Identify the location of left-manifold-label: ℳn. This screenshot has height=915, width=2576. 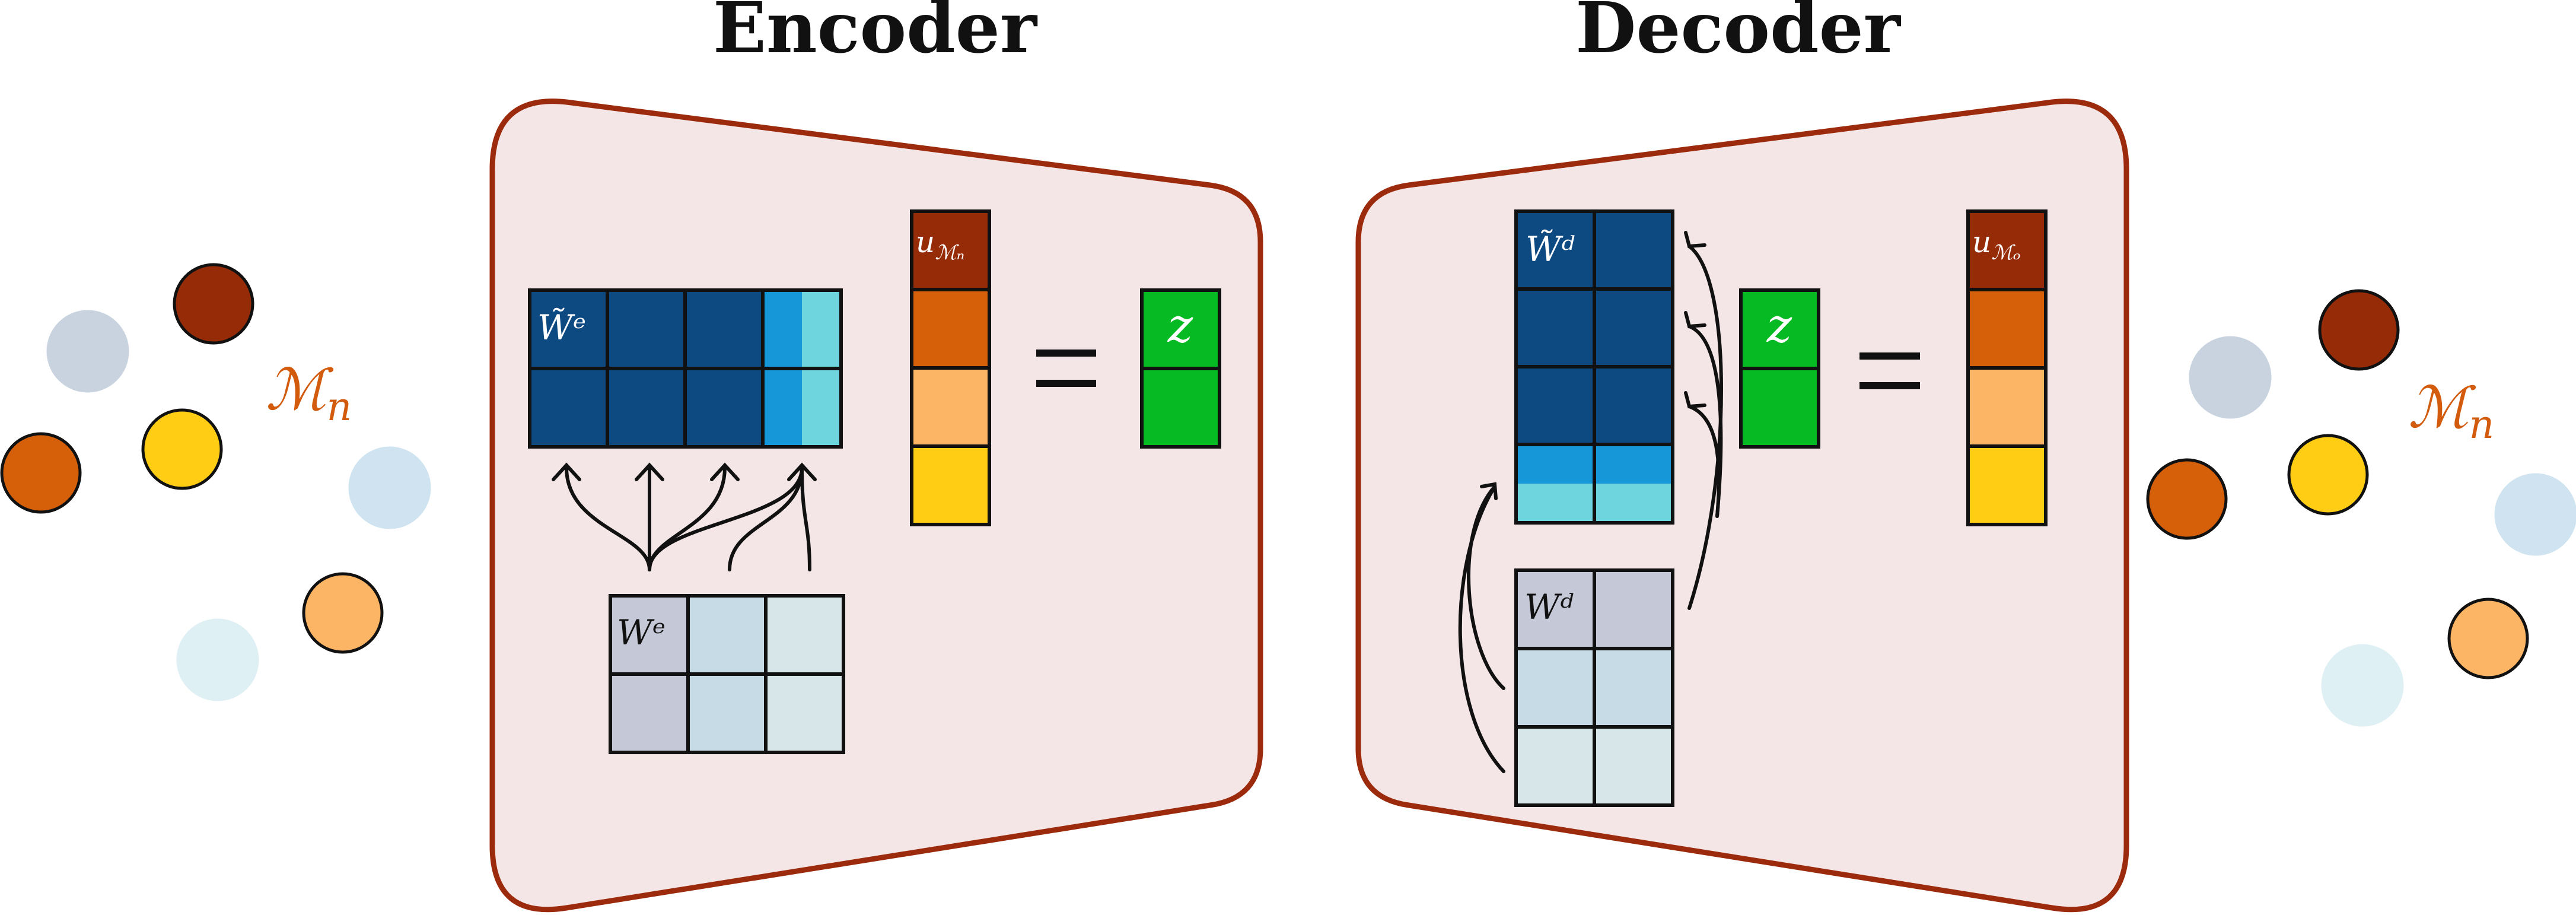
(309, 393).